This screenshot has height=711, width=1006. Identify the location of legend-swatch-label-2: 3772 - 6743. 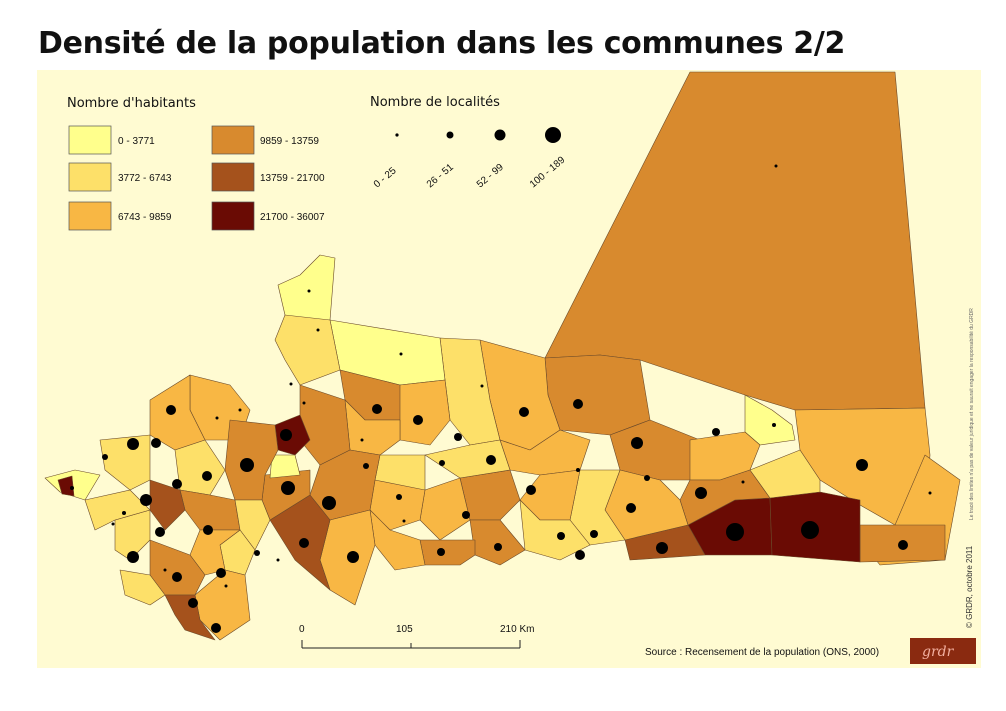
(145, 178).